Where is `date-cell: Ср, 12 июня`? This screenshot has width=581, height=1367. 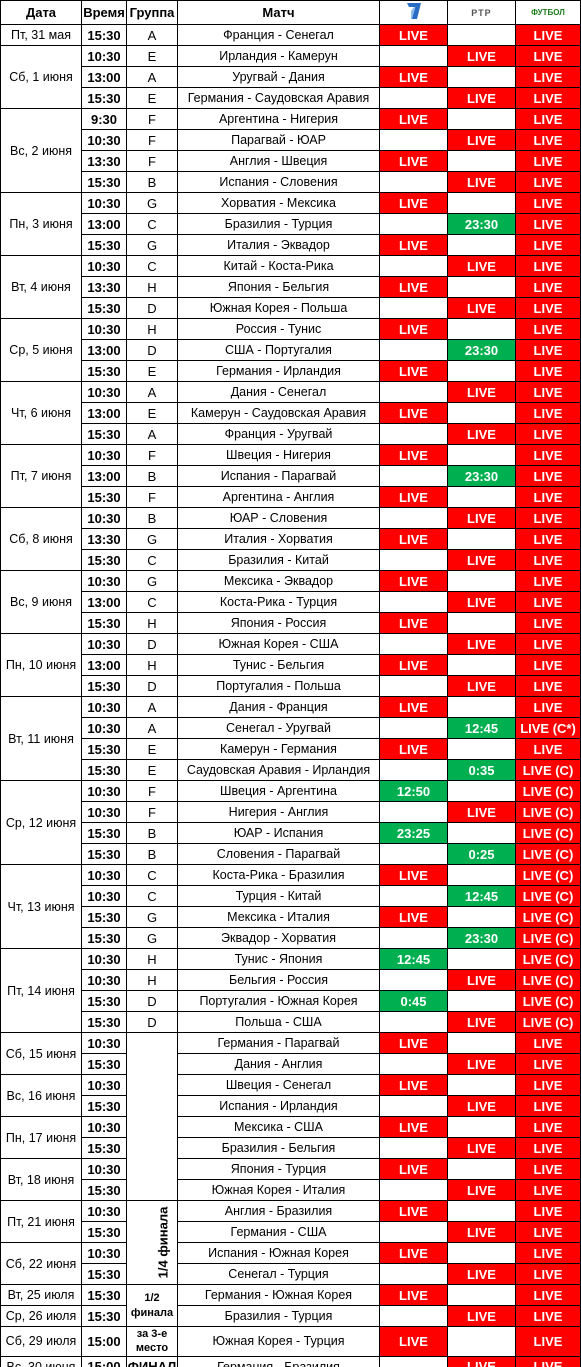 date-cell: Ср, 12 июня is located at coordinates (41, 822).